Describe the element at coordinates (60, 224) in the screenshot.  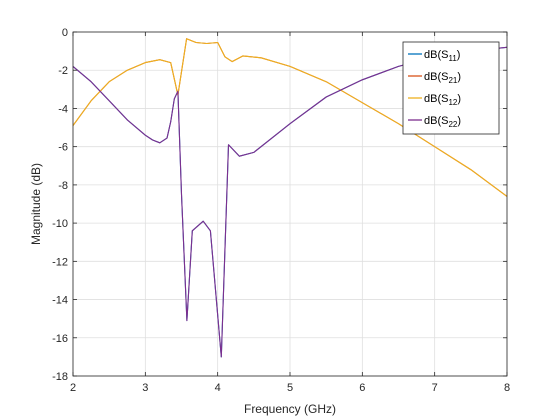
I see `y-tick-label: -10` at that location.